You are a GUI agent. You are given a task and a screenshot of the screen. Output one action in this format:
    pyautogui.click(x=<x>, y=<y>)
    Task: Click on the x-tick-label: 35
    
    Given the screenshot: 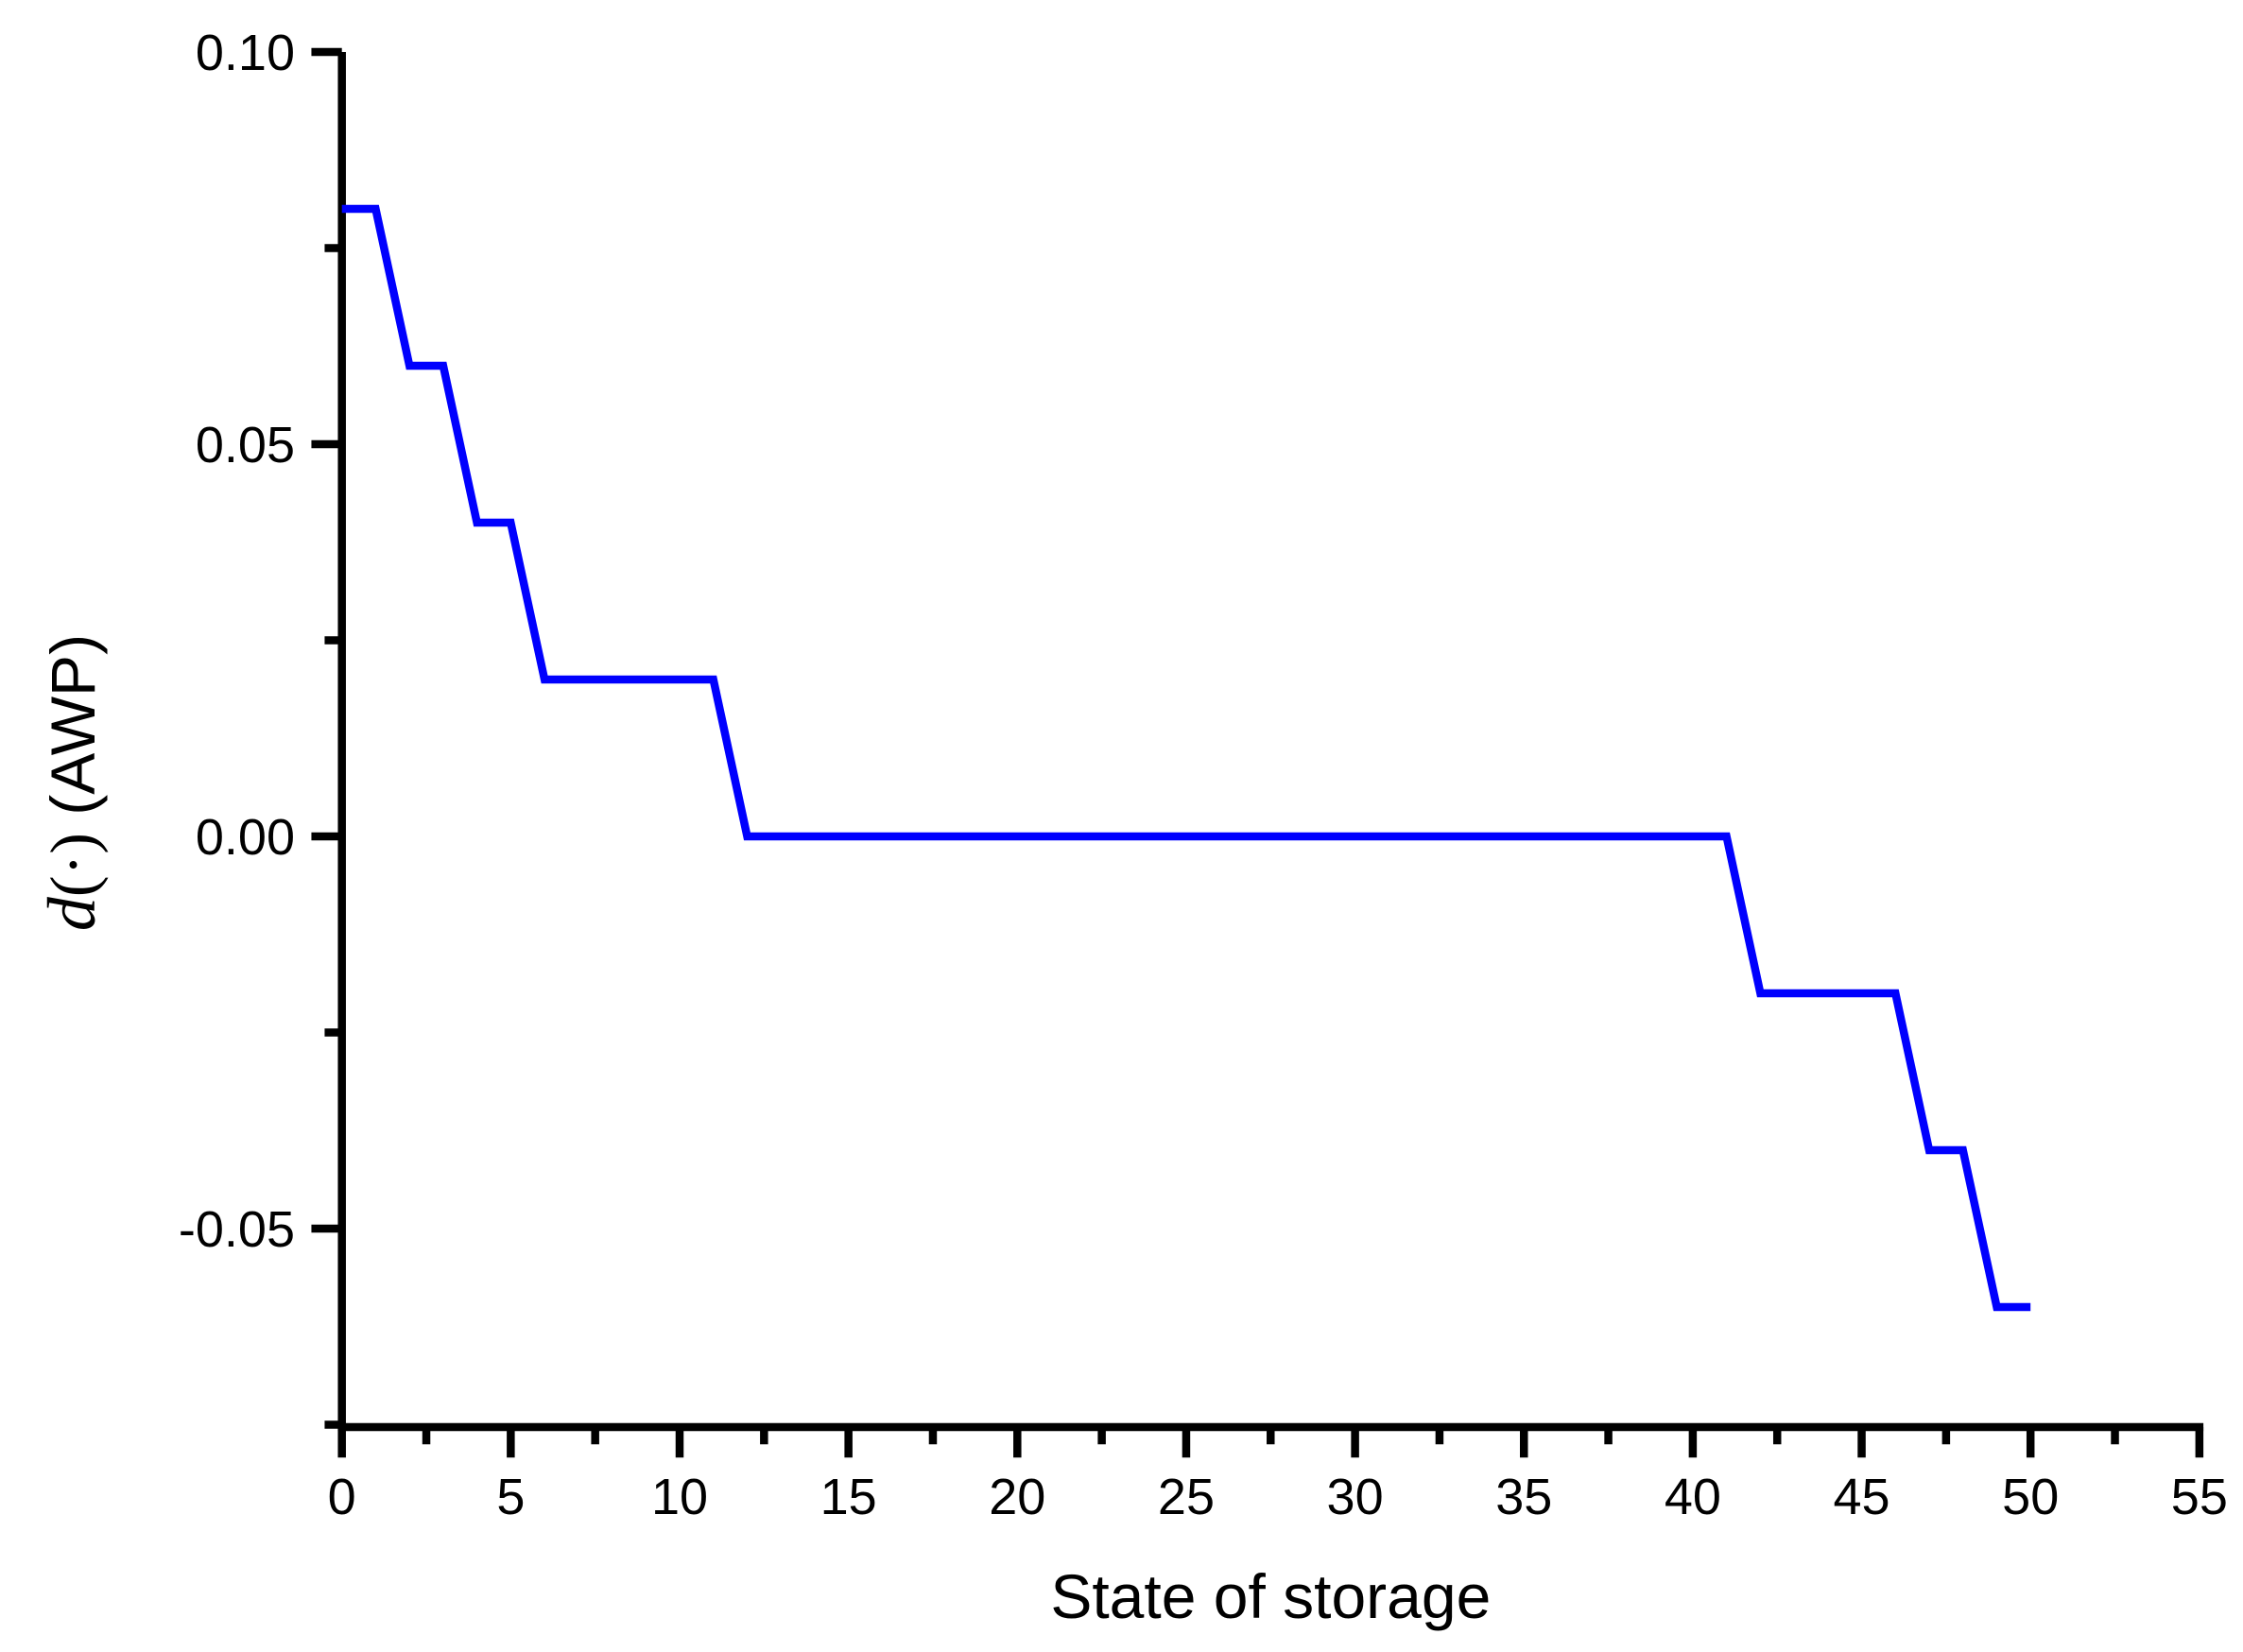 What is the action you would take?
    pyautogui.click(x=1524, y=1497)
    